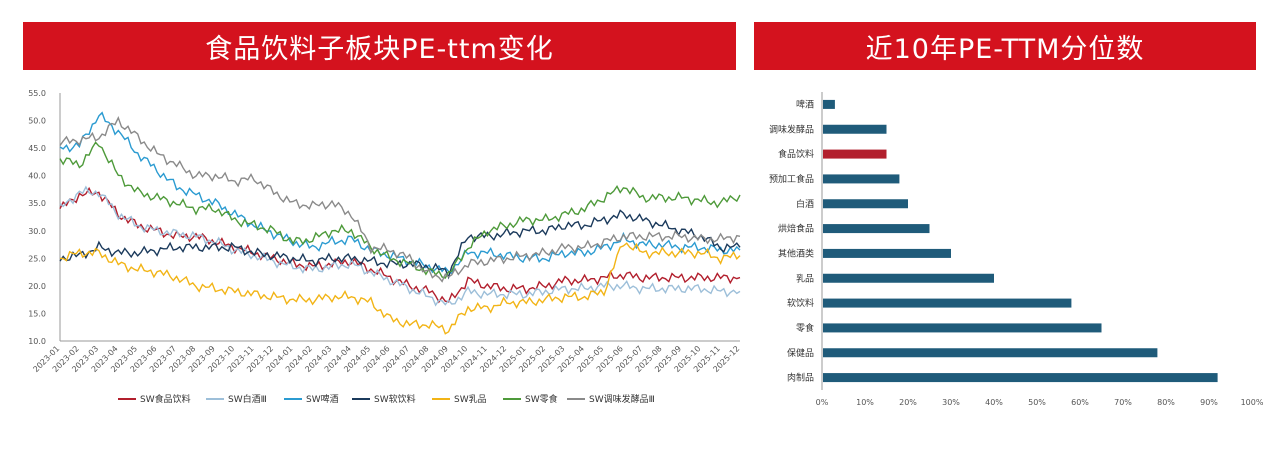  Describe the element at coordinates (1252, 402) in the screenshot. I see `x-tick-label: 100%` at that location.